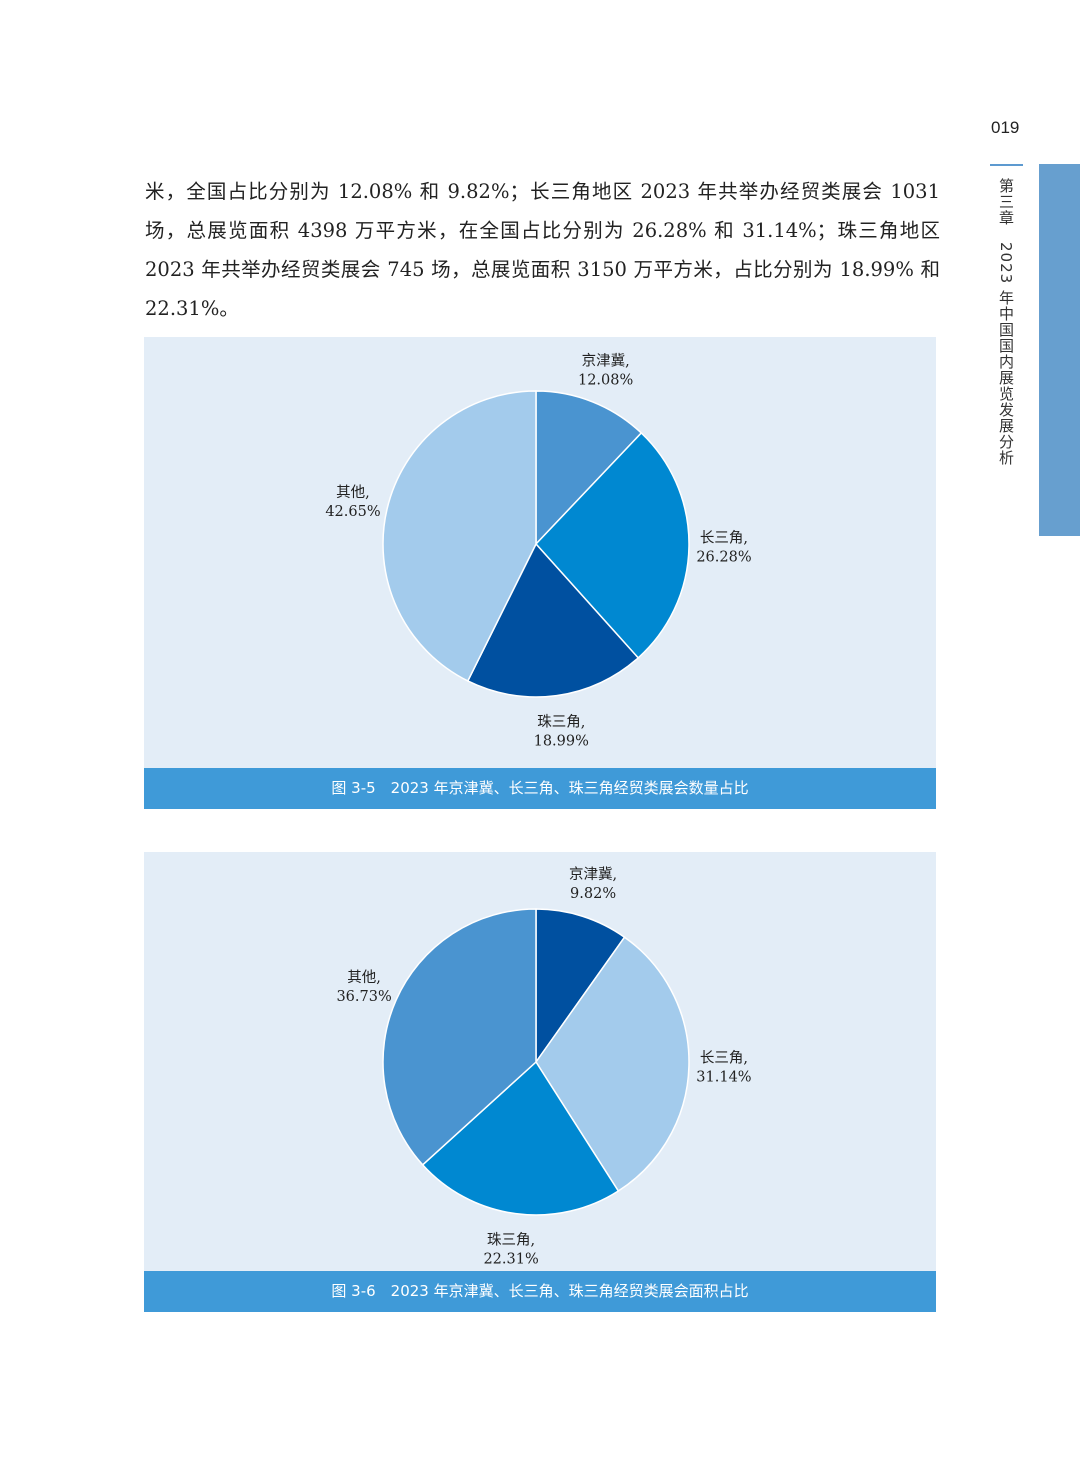 The height and width of the screenshot is (1465, 1080). Describe the element at coordinates (1006, 322) in the screenshot. I see `chapter-title: 第三章 2023 年中国国内展览发展分析` at that location.